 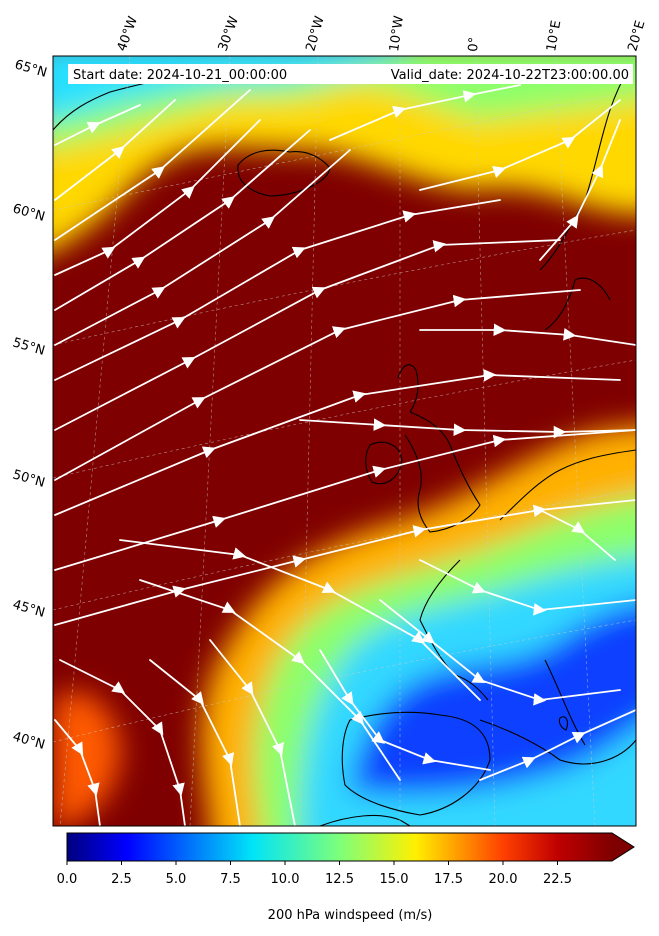 I want to click on coast-scandinavia-south, so click(x=577, y=304).